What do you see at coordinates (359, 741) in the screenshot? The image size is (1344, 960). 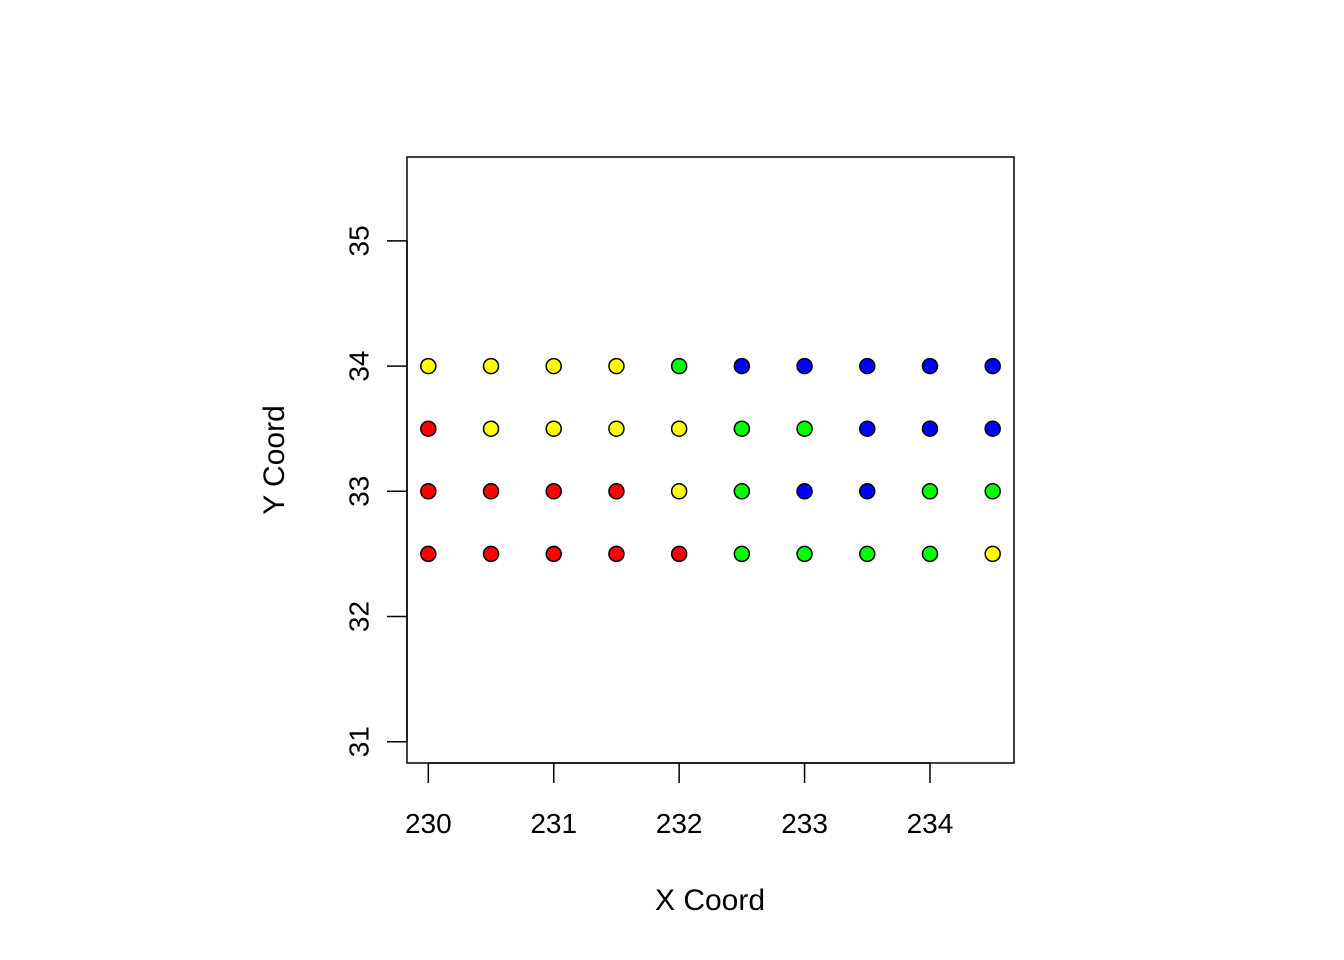 I see `y-tick-label: 31` at bounding box center [359, 741].